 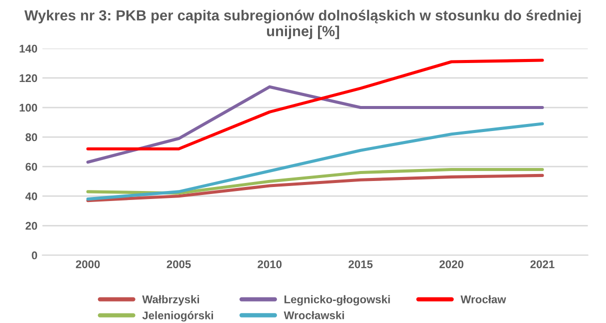 What do you see at coordinates (29, 78) in the screenshot?
I see `y-tick-label: 120` at bounding box center [29, 78].